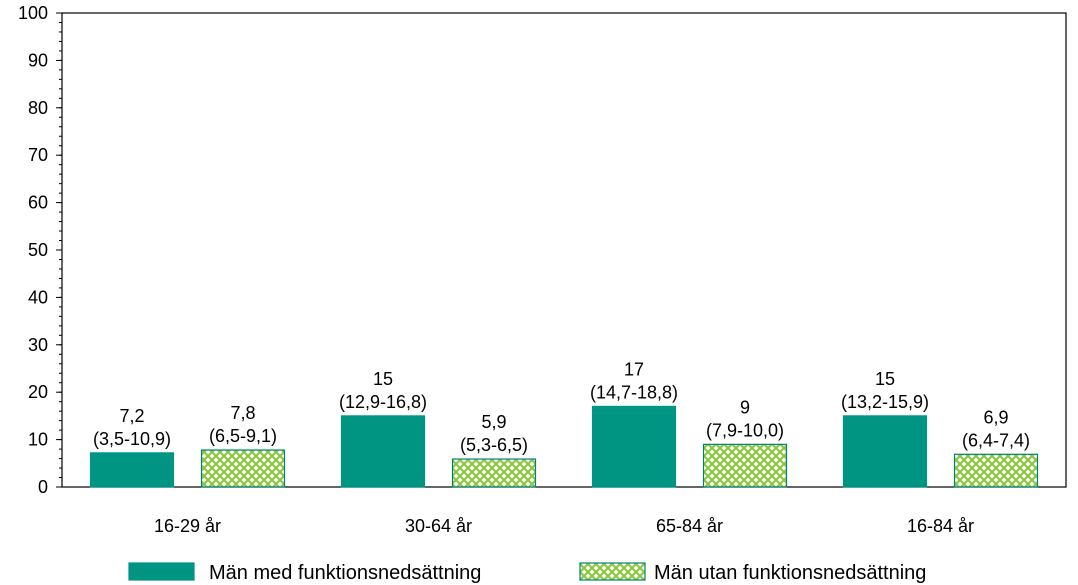 This screenshot has width=1078, height=585. Describe the element at coordinates (38, 155) in the screenshot. I see `y-tick-label: 70` at that location.